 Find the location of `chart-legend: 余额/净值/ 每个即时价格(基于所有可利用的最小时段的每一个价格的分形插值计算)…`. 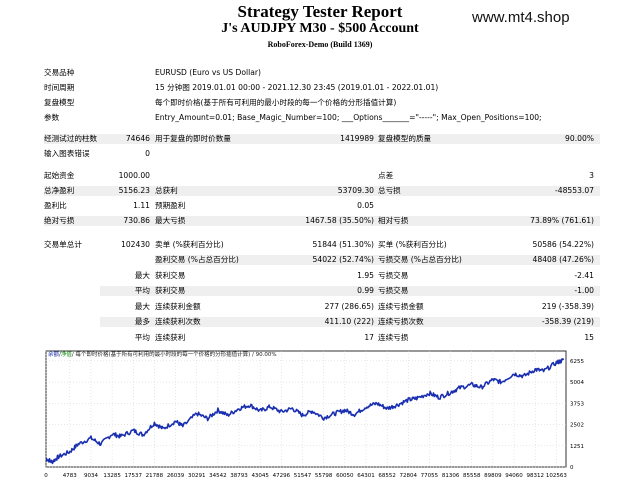

chart-legend: 余额/净值/ 每个即时价格(基于所有可利用的最小时段的每一个价格的分形插值计算)… is located at coordinates (162, 355).